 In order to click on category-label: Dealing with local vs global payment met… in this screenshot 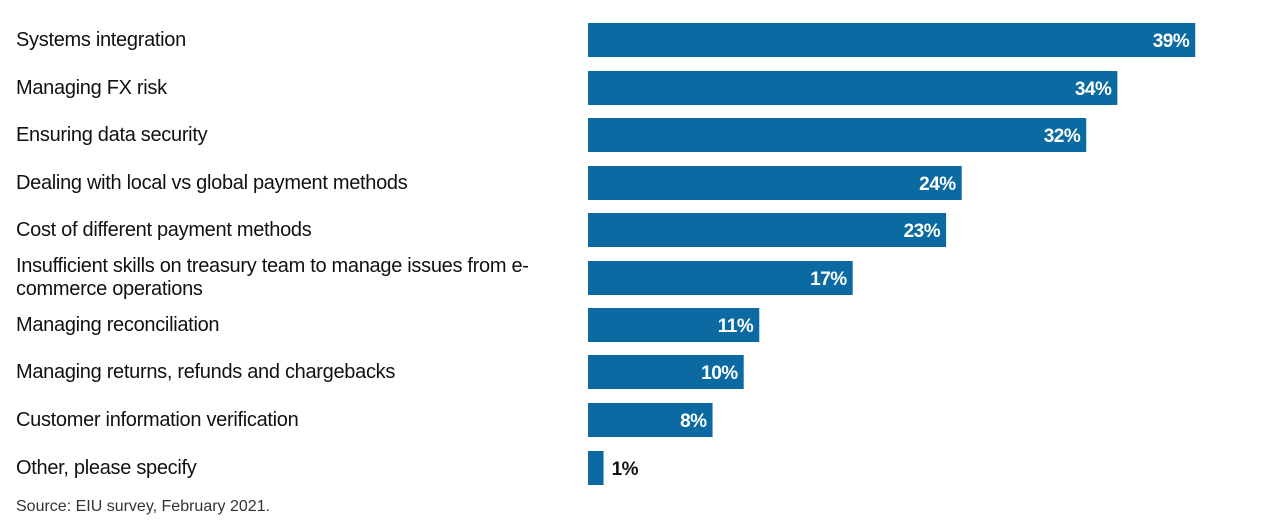, I will do `click(212, 182)`.